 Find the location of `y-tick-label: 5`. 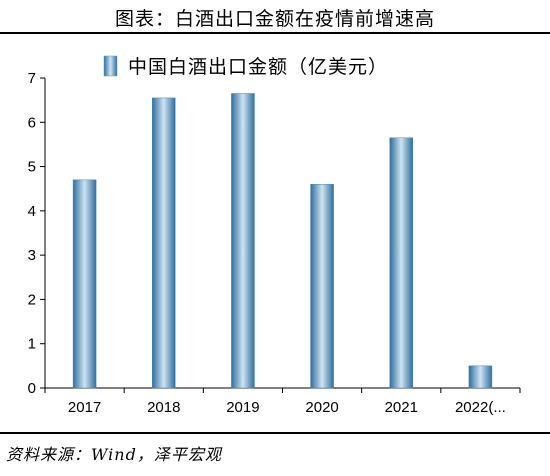

y-tick-label: 5 is located at coordinates (32, 167).